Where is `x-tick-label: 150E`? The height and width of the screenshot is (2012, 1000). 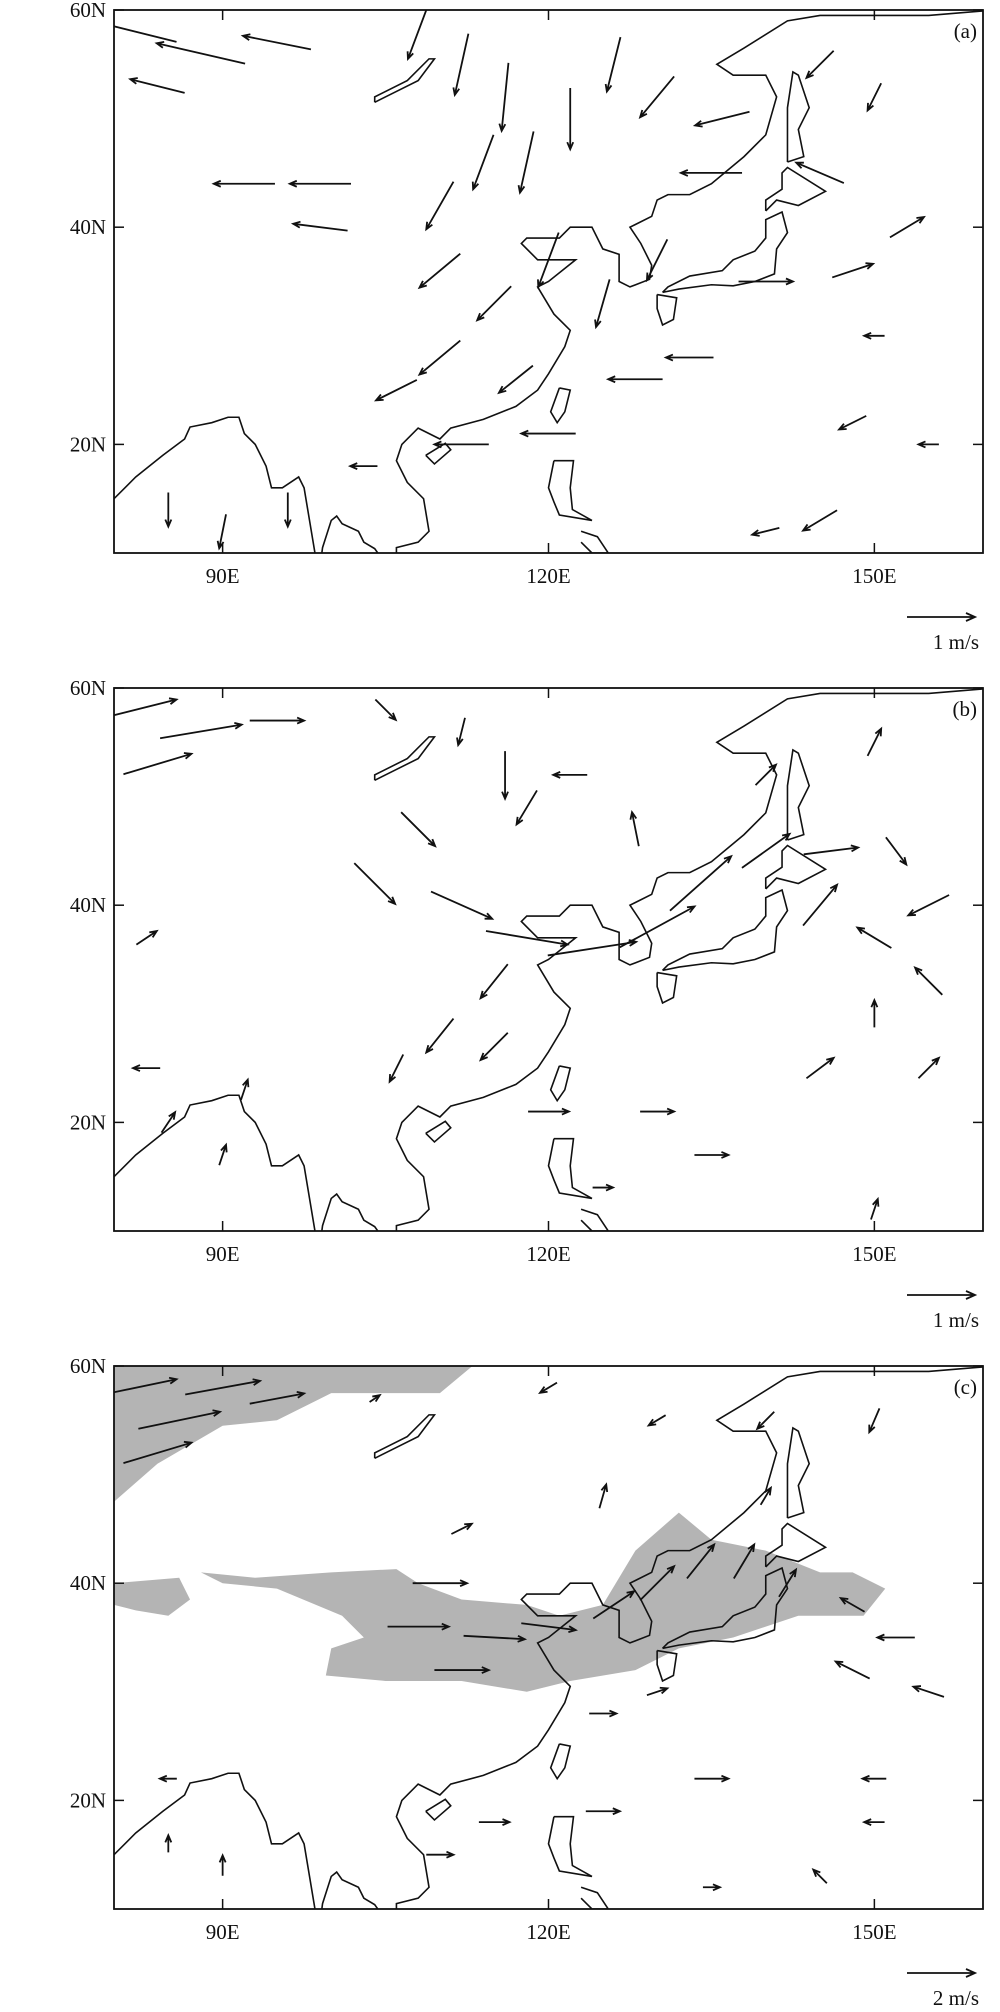 x-tick-label: 150E is located at coordinates (874, 1932).